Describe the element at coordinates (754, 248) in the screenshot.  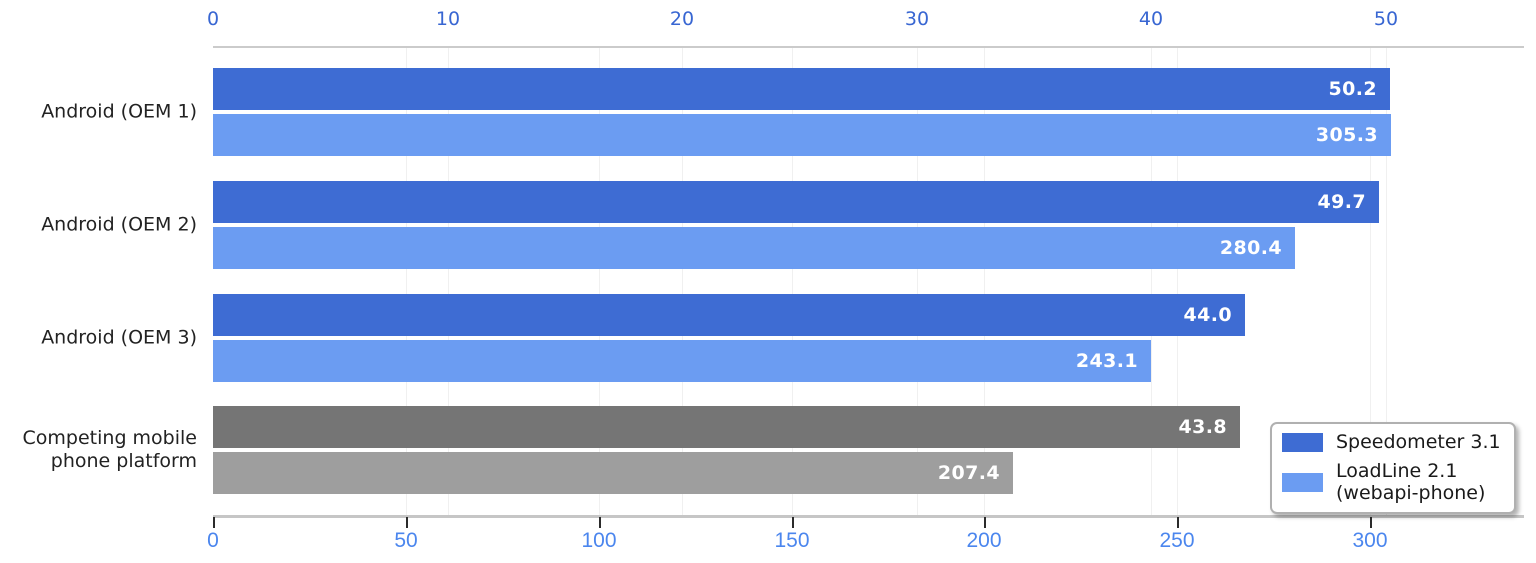
I see `bar-loadline-row-2: 280.4` at that location.